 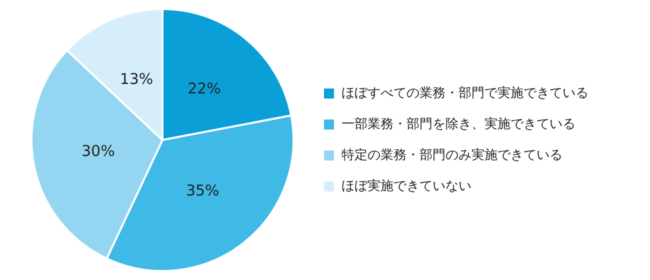 What do you see at coordinates (459, 124) in the screenshot?
I see `legend-label: 一部業務・部門を除き、実施できている` at bounding box center [459, 124].